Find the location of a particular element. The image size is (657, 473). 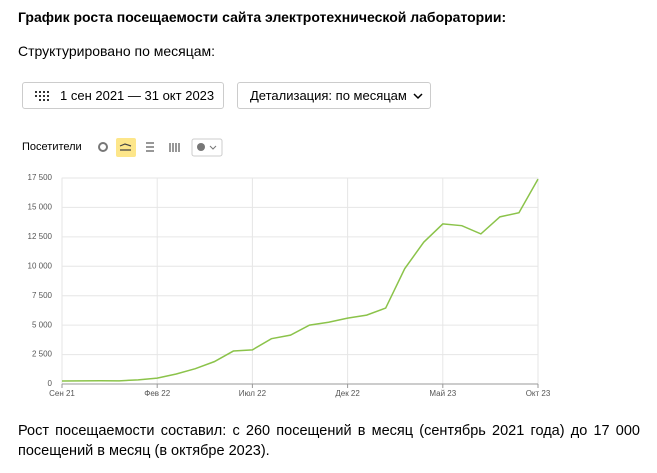

calendar-icon is located at coordinates (42, 96).